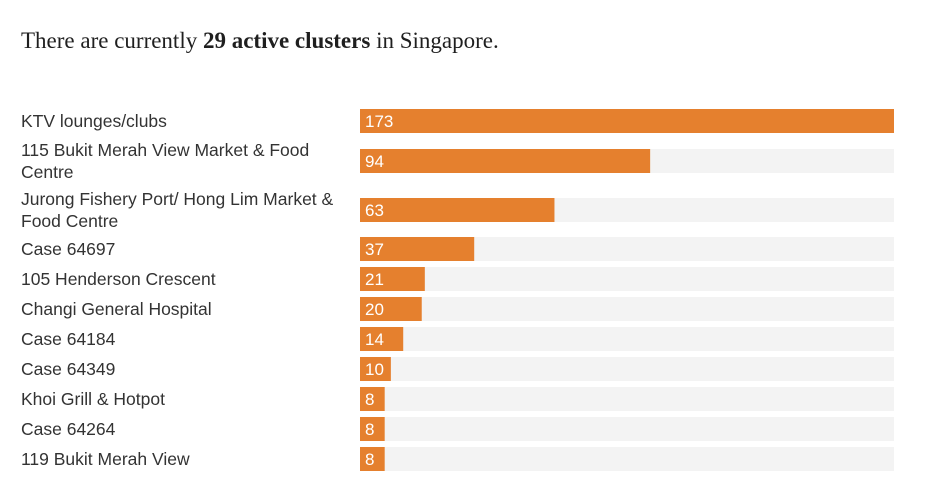  I want to click on bar-value-label: 14, so click(374, 339).